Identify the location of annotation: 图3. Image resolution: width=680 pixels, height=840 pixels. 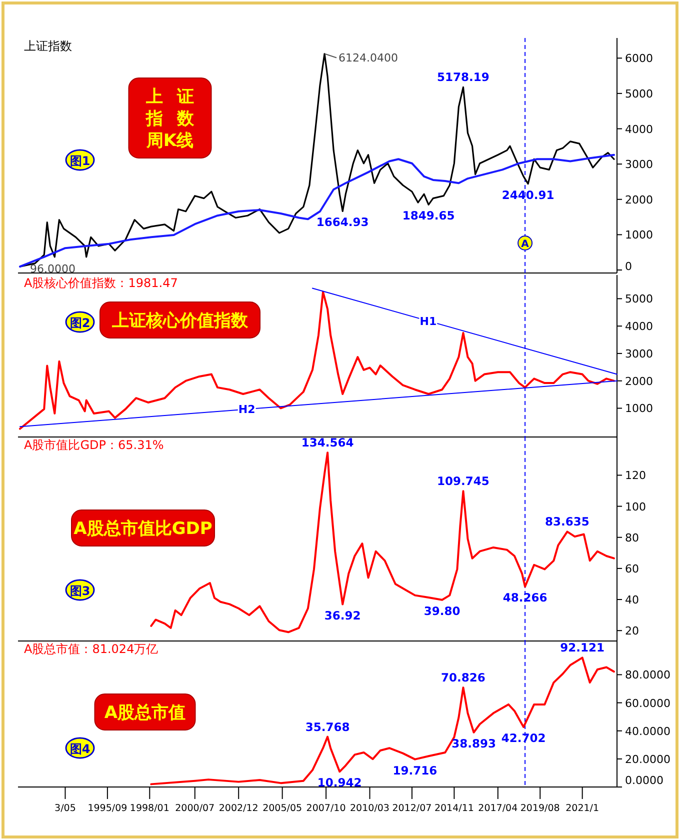
(80, 591).